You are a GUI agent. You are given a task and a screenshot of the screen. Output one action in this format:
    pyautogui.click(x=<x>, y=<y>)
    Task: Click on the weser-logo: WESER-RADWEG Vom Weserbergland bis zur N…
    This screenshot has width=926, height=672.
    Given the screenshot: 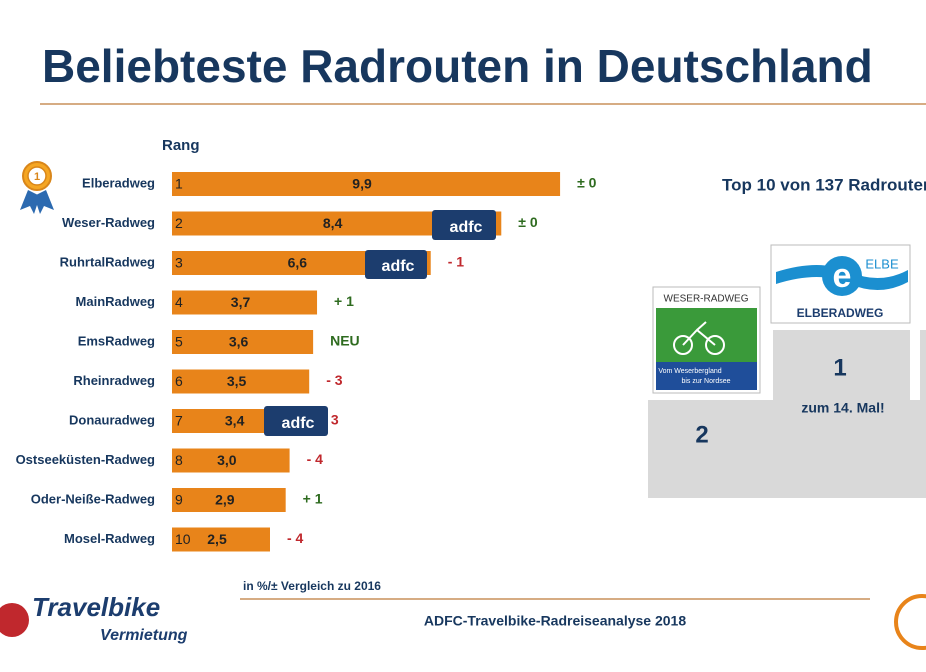 What is the action you would take?
    pyautogui.click(x=706, y=340)
    